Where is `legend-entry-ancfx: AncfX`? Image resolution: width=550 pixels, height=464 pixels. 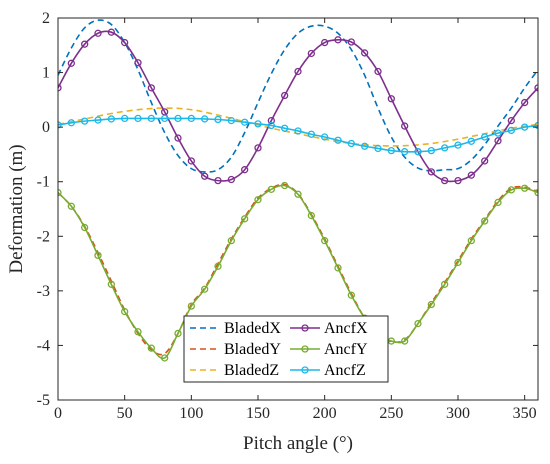 legend-entry-ancfx: AncfX is located at coordinates (329, 328).